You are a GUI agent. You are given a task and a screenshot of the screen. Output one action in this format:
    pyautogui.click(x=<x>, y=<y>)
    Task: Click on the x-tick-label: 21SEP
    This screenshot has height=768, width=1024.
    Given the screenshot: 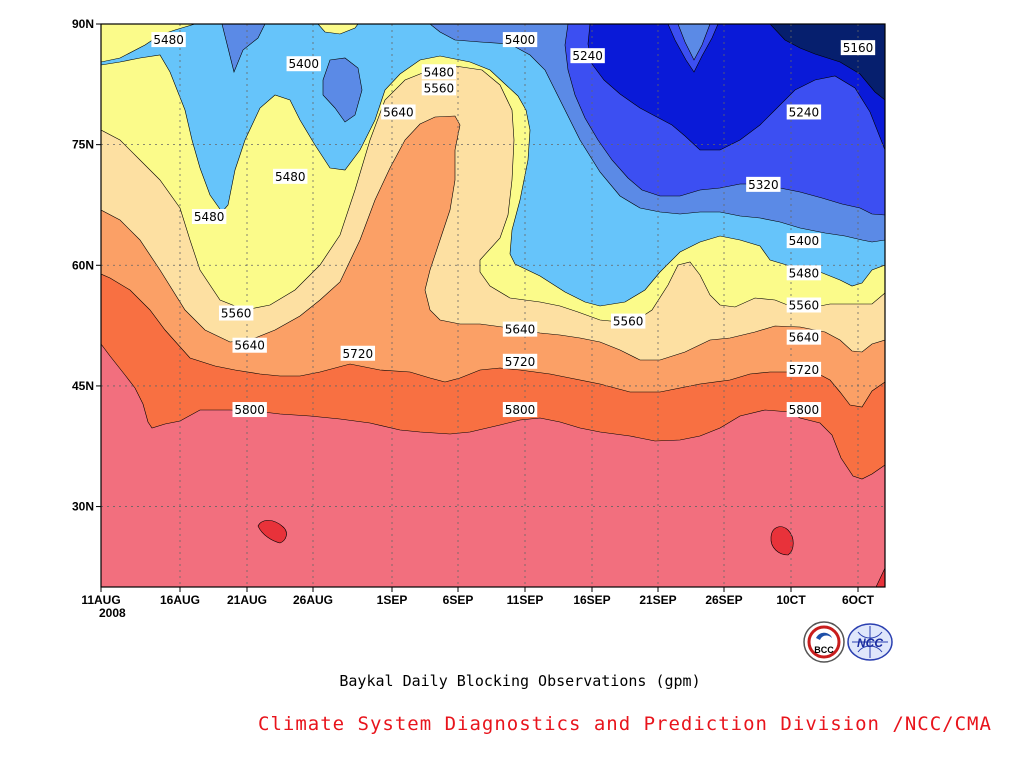 What is the action you would take?
    pyautogui.click(x=657, y=600)
    